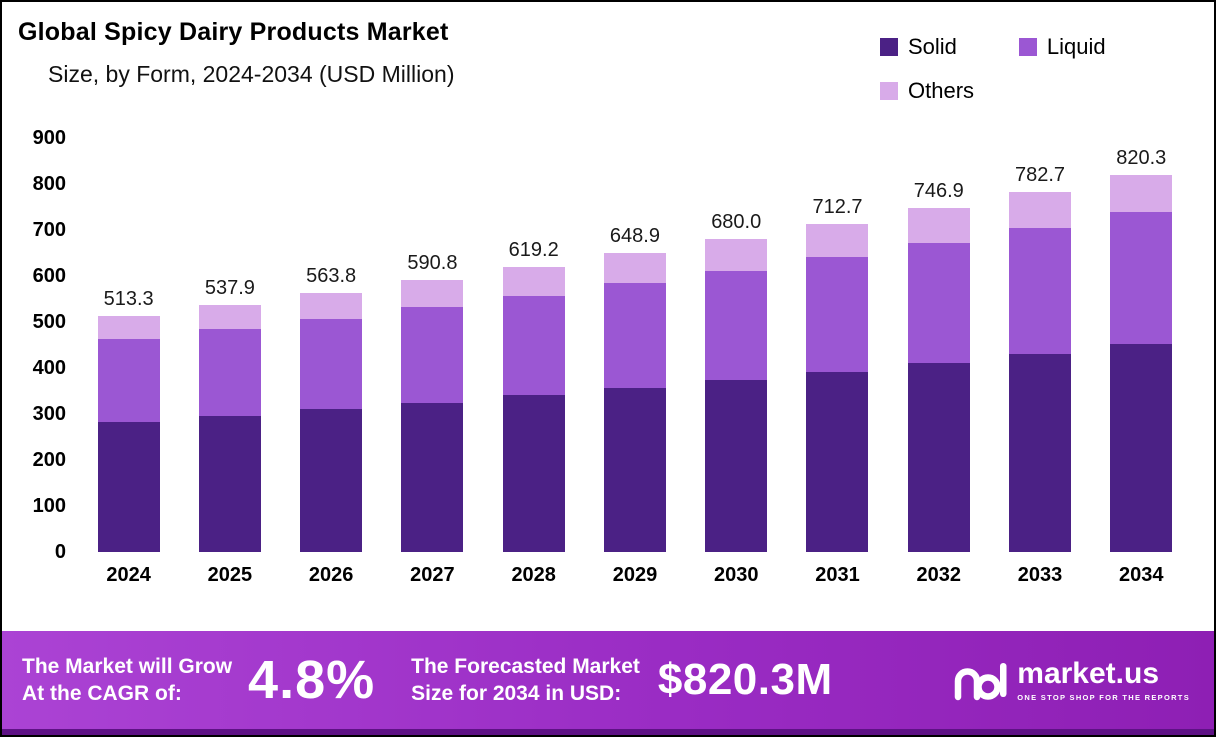 The width and height of the screenshot is (1216, 737). I want to click on brand-block: market.us ONE STOP SHOP FOR THE REPORTS, so click(1073, 680).